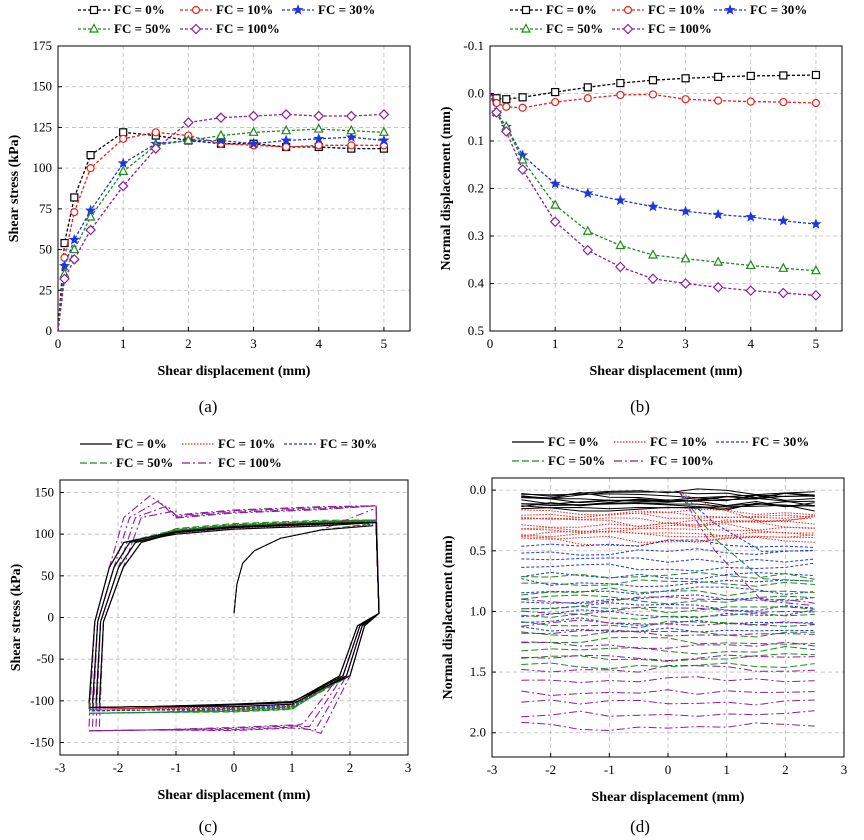 The width and height of the screenshot is (864, 840). What do you see at coordinates (571, 9) in the screenshot?
I see `legend-label: FC = 0%` at bounding box center [571, 9].